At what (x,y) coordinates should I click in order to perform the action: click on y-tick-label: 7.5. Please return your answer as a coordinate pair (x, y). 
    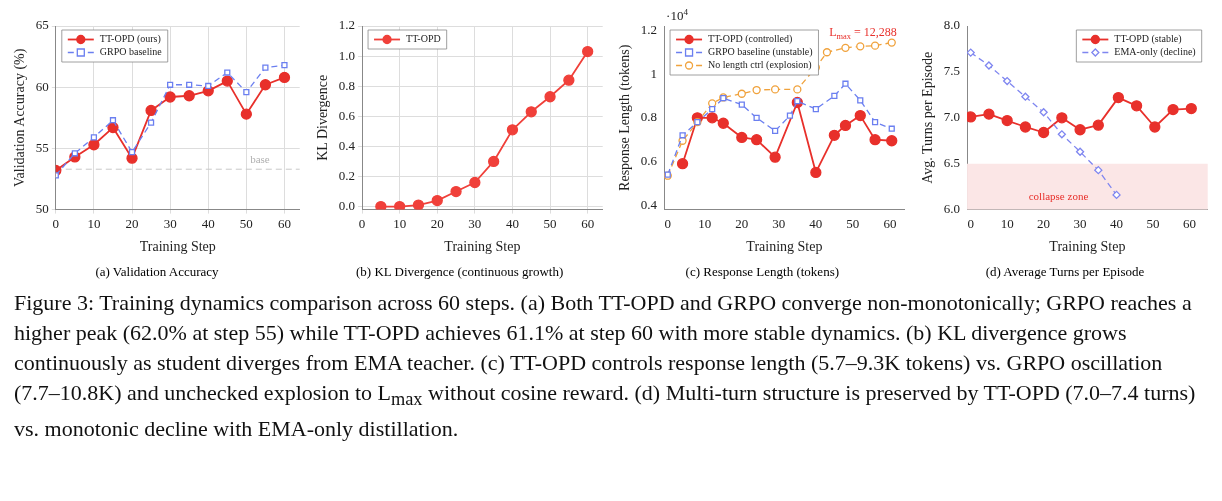
    Looking at the image, I should click on (952, 71).